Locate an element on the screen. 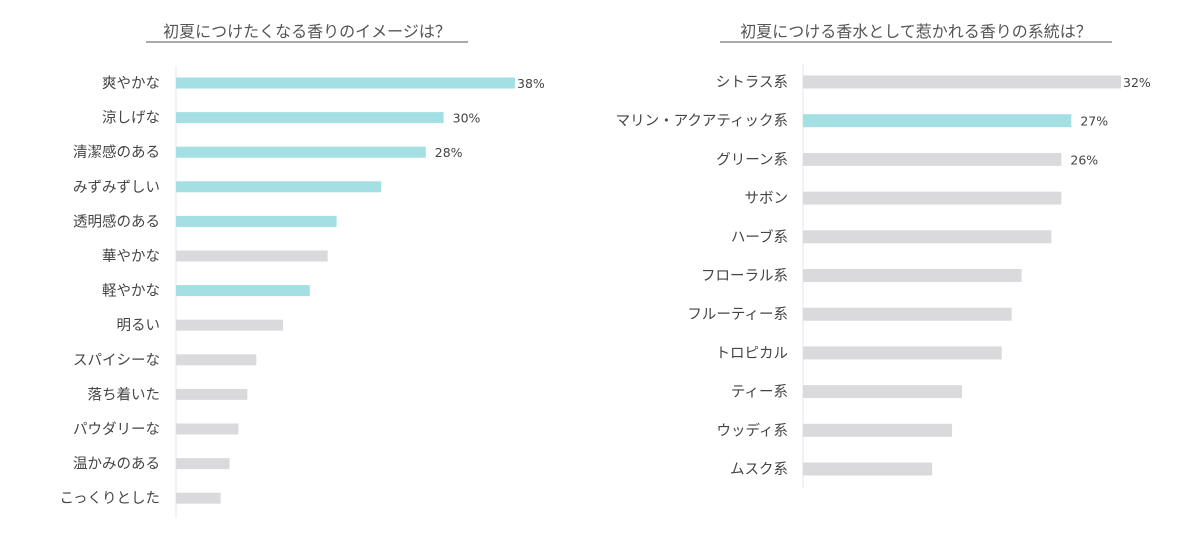  left-category-label: 透明感のある is located at coordinates (116, 221).